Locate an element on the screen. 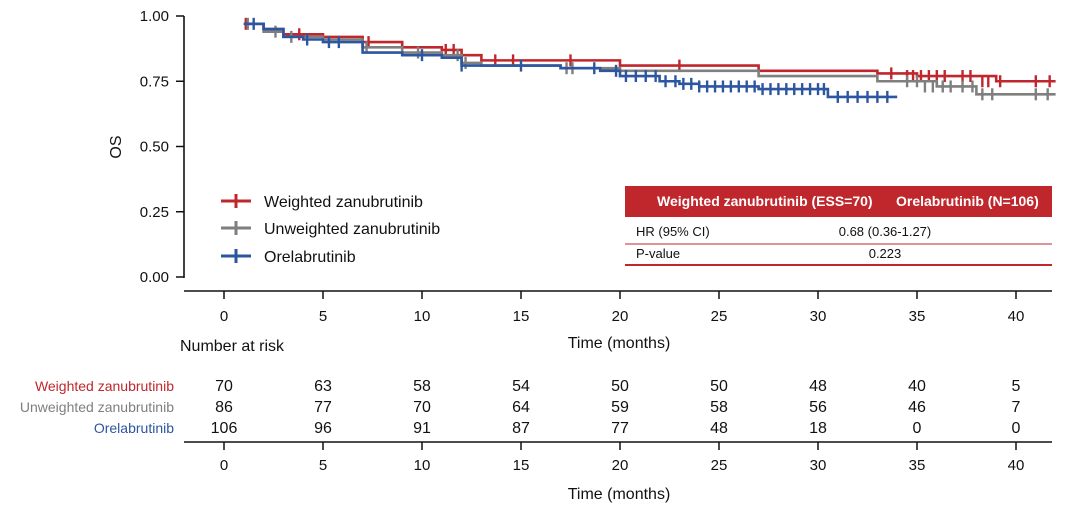  risk-count: 5 is located at coordinates (1016, 386).